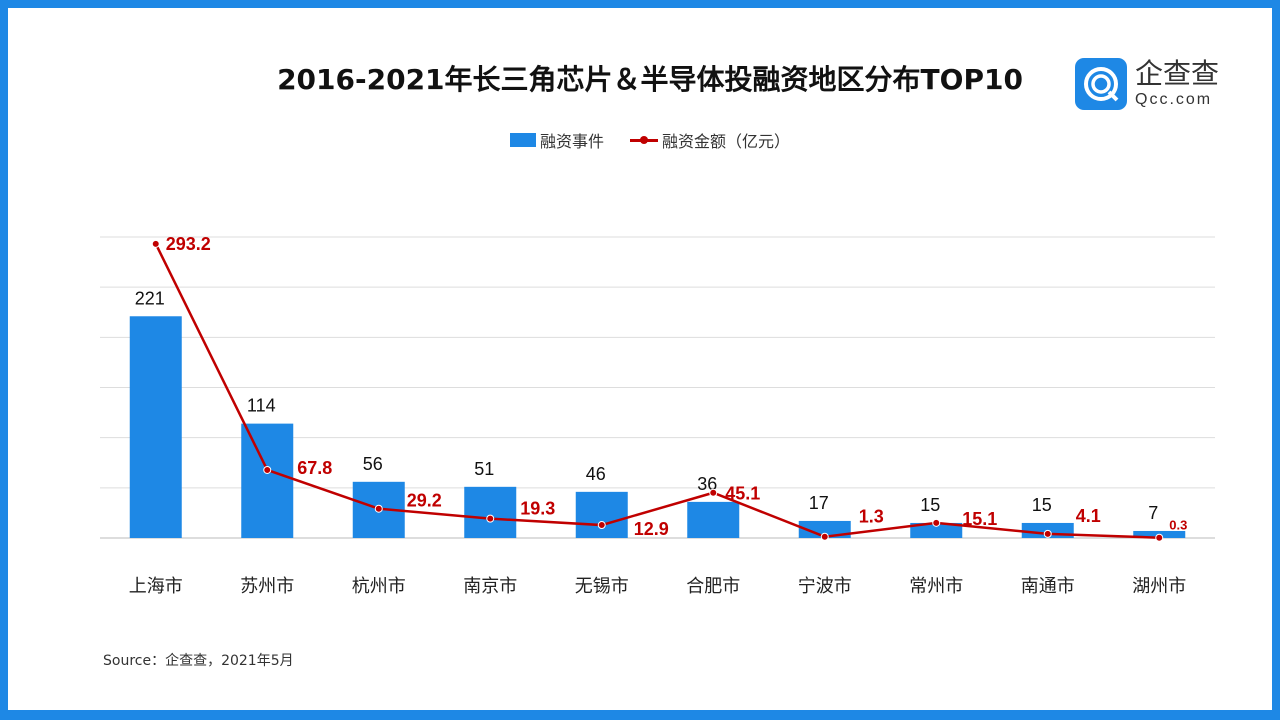 Image resolution: width=1280 pixels, height=720 pixels. I want to click on source-note: Source：企查查，2021年5月, so click(198, 661).